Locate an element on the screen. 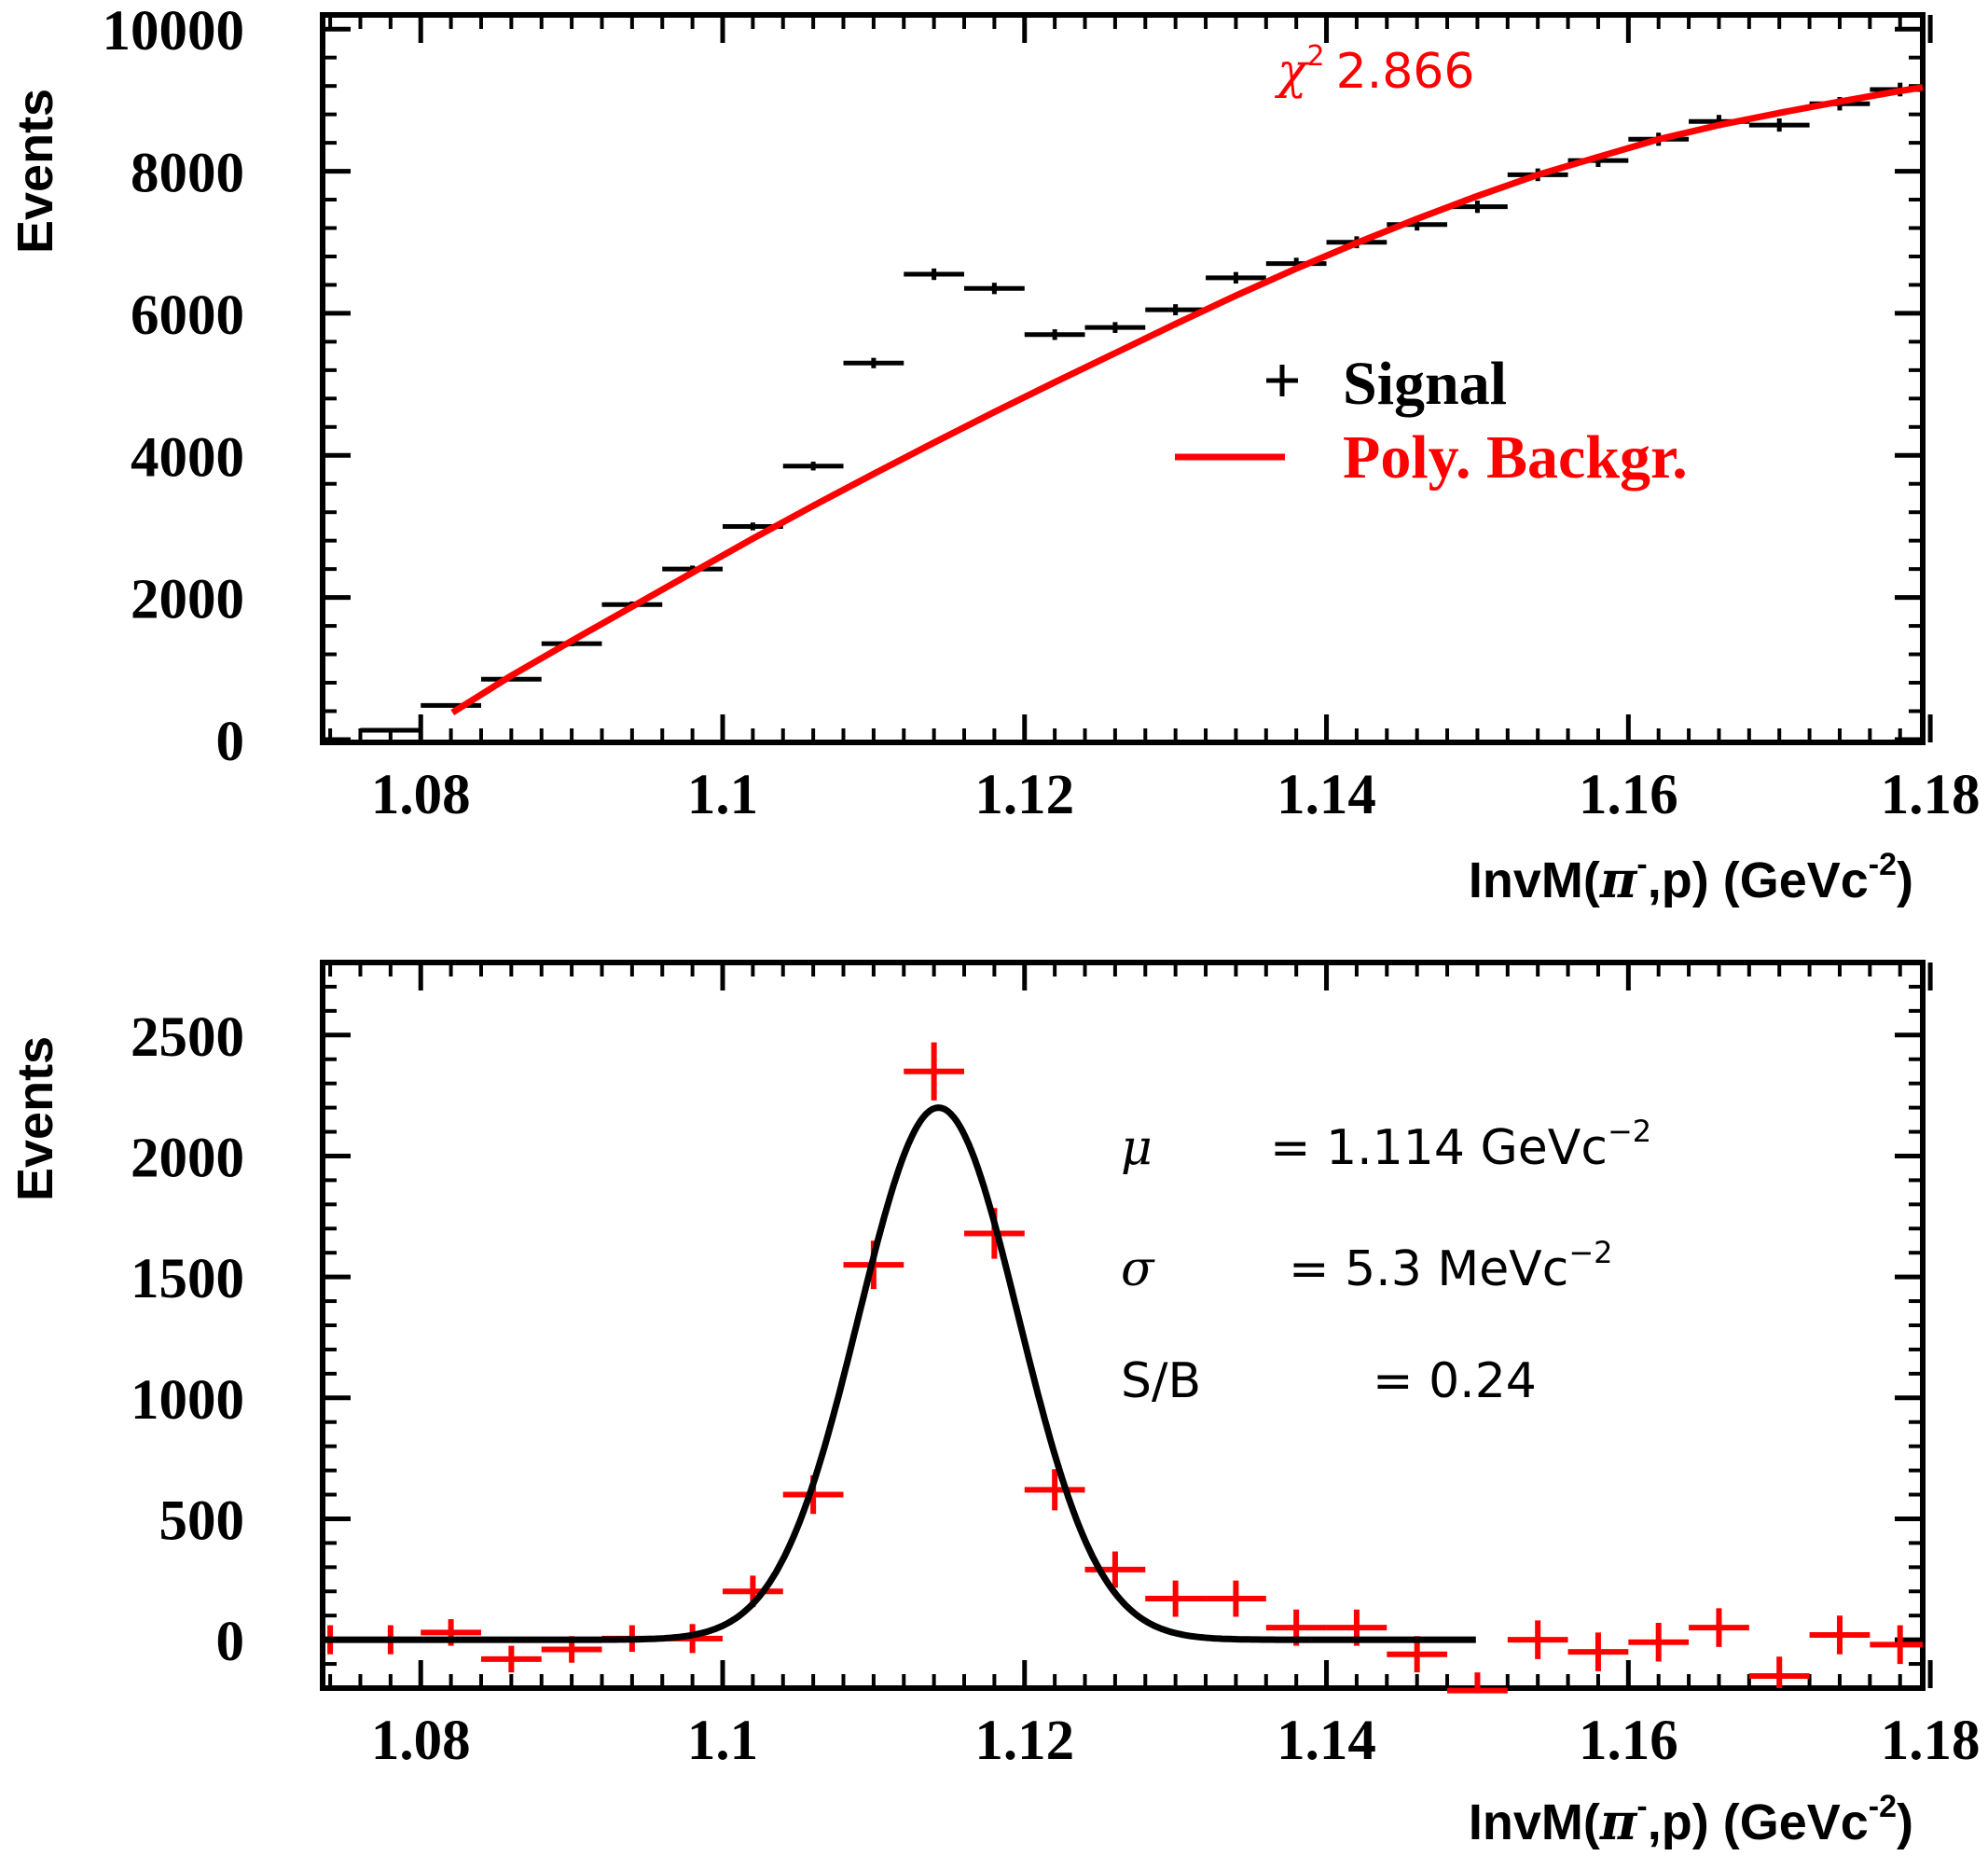  legend-signal-label: Signal is located at coordinates (1425, 384).